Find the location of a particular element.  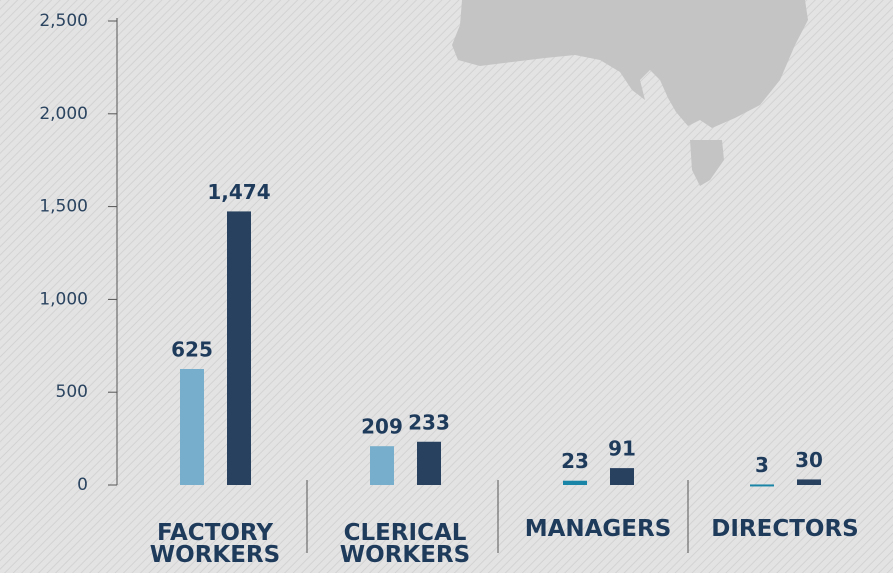

data-label: 1,474 is located at coordinates (238, 192).